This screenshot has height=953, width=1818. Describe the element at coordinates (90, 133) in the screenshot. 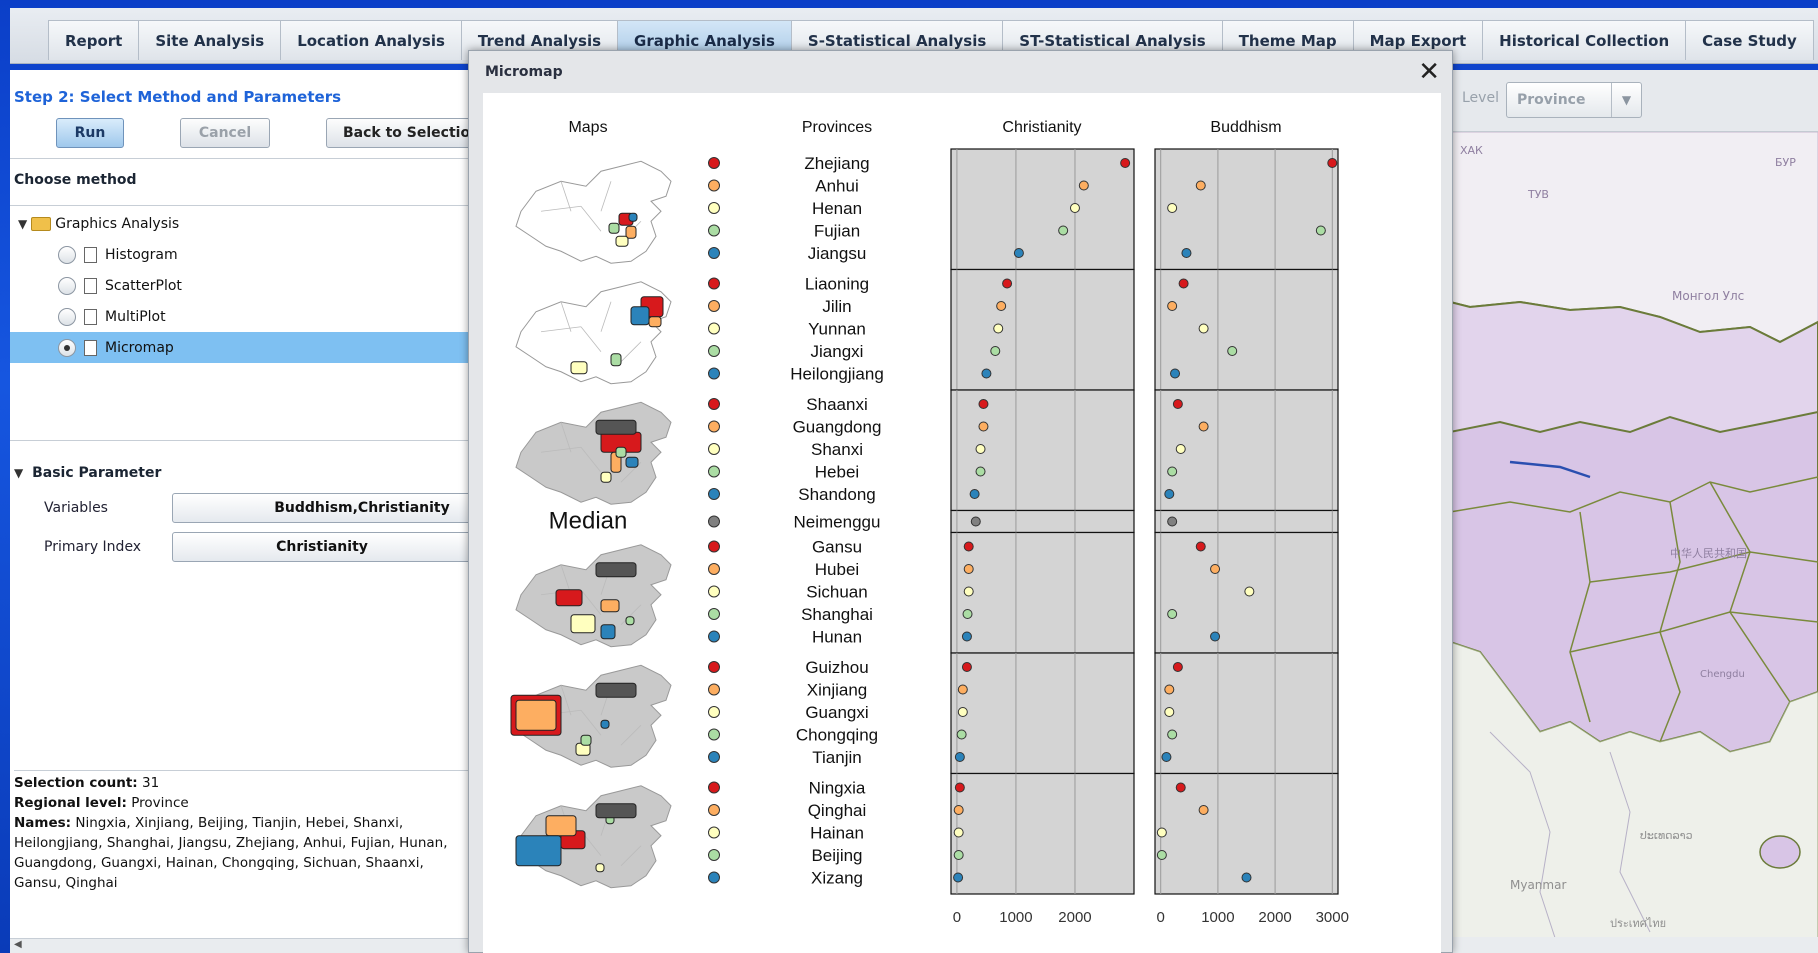

I see `run-button: Run` at that location.